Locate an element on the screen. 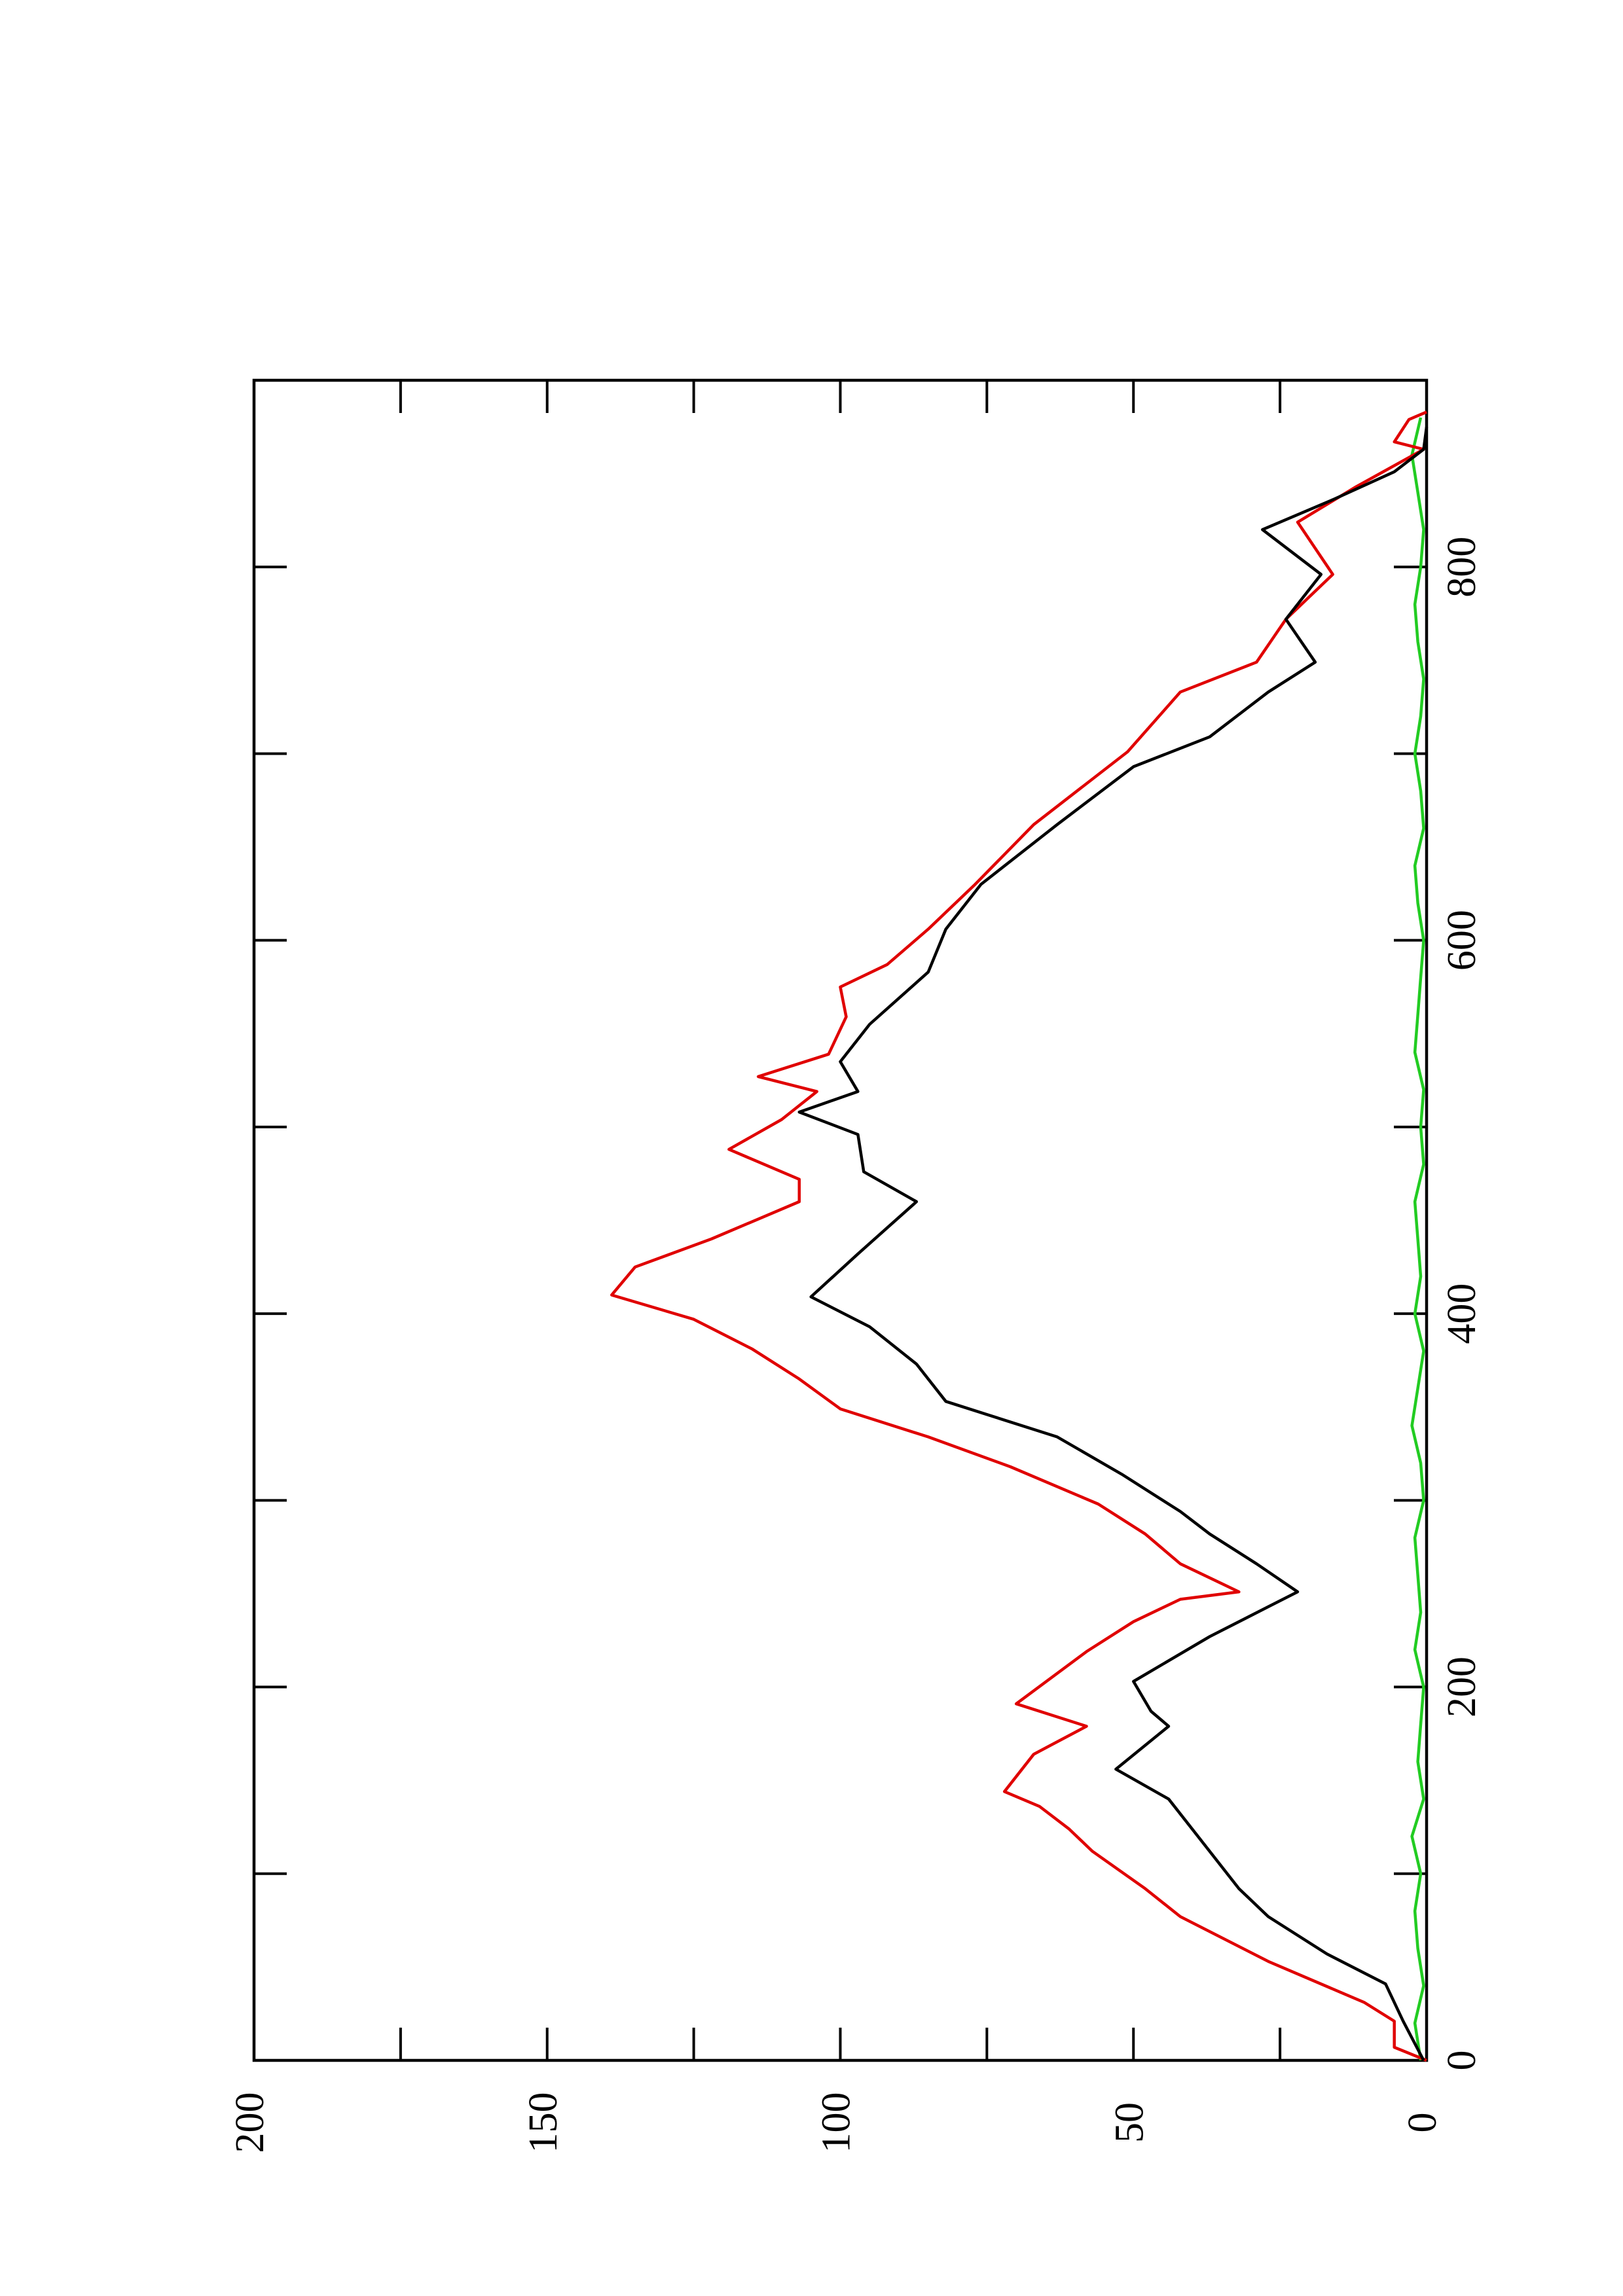 Image resolution: width=1623 pixels, height=2296 pixels. y-tick-label: 50 is located at coordinates (1129, 2122).